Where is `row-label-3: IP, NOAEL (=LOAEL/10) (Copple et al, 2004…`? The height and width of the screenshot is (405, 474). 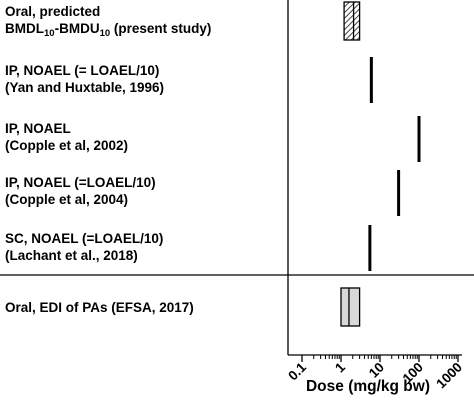 row-label-3: IP, NOAEL (=LOAEL/10) (Copple et al, 2004… is located at coordinates (80, 191).